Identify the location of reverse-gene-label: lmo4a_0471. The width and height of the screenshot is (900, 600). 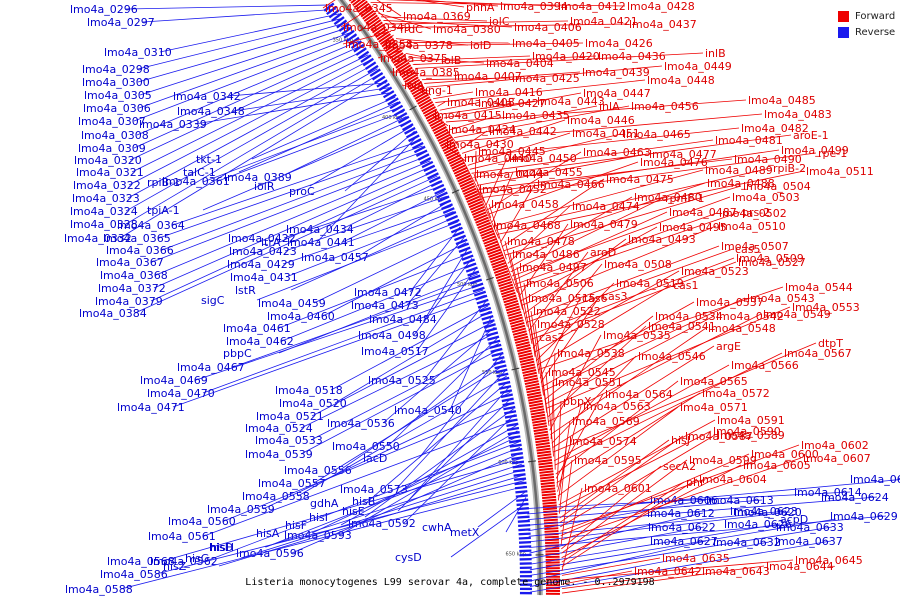
(151, 407).